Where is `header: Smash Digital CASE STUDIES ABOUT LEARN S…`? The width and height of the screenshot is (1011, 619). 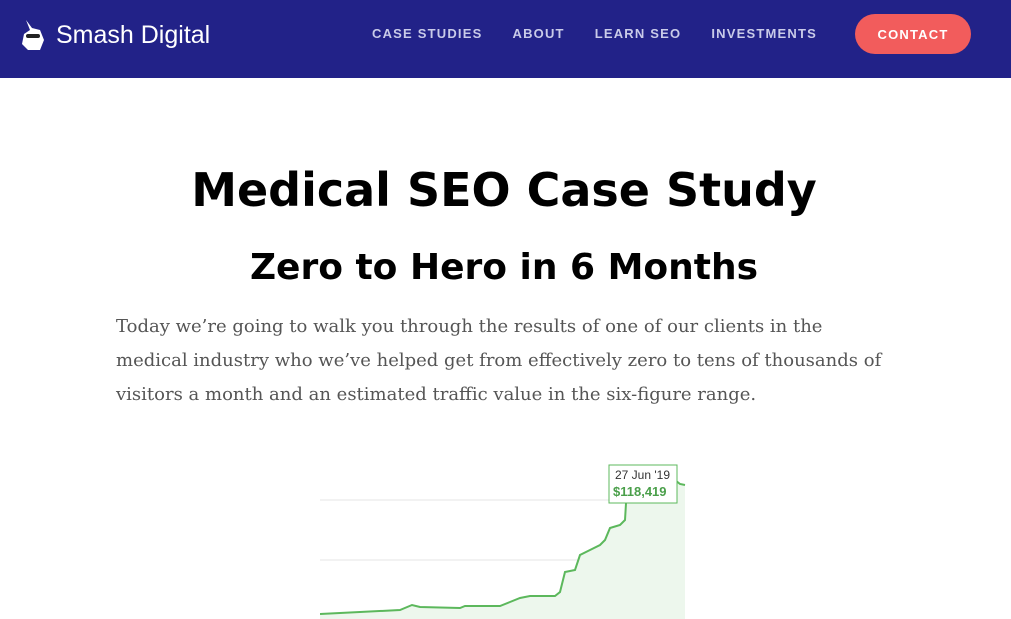
header: Smash Digital CASE STUDIES ABOUT LEARN S… is located at coordinates (505, 39).